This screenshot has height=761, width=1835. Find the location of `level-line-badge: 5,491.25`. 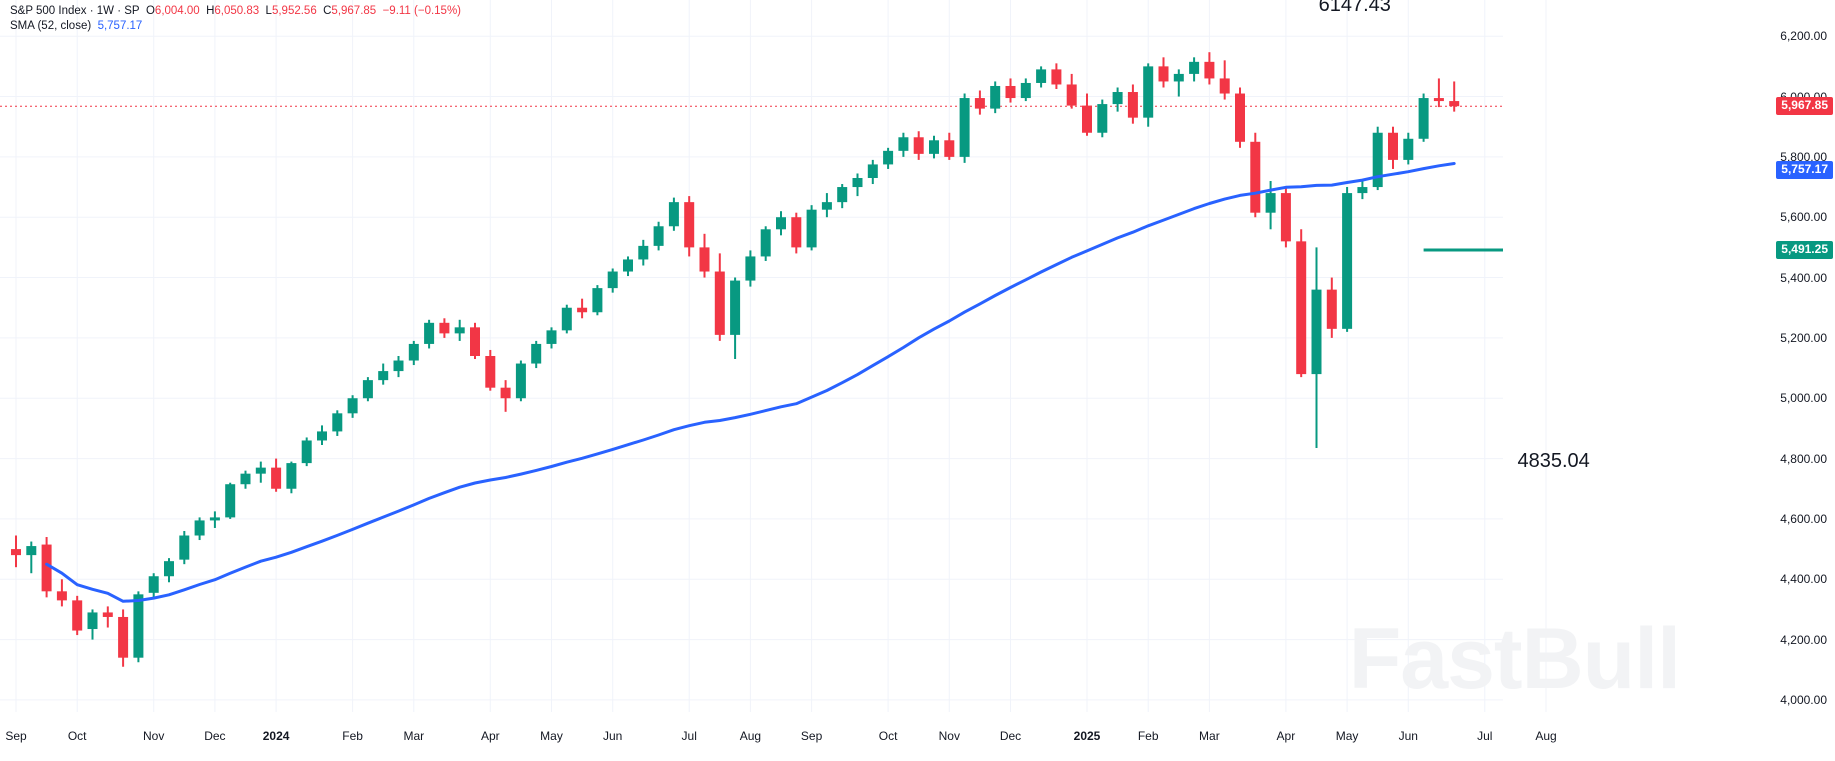

level-line-badge: 5,491.25 is located at coordinates (1804, 250).